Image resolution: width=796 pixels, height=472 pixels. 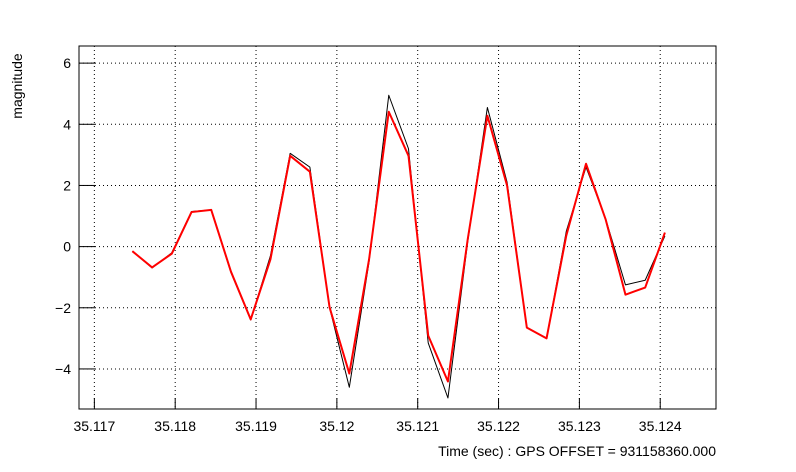 I want to click on y-tick-label: 0, so click(x=67, y=247).